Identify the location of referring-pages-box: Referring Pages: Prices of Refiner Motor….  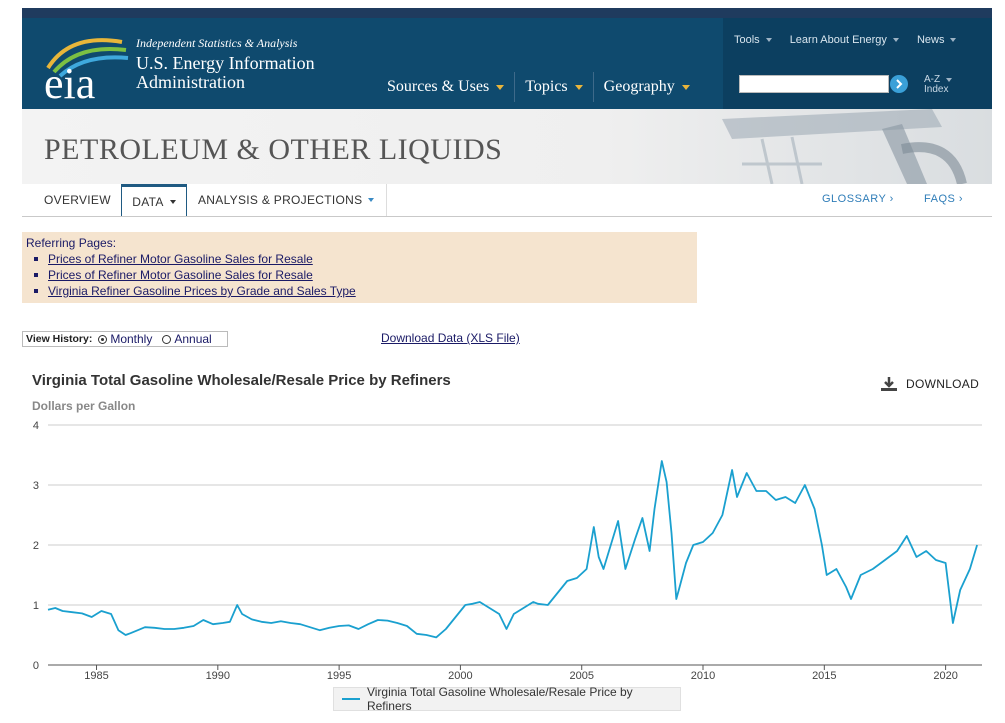
(359, 267).